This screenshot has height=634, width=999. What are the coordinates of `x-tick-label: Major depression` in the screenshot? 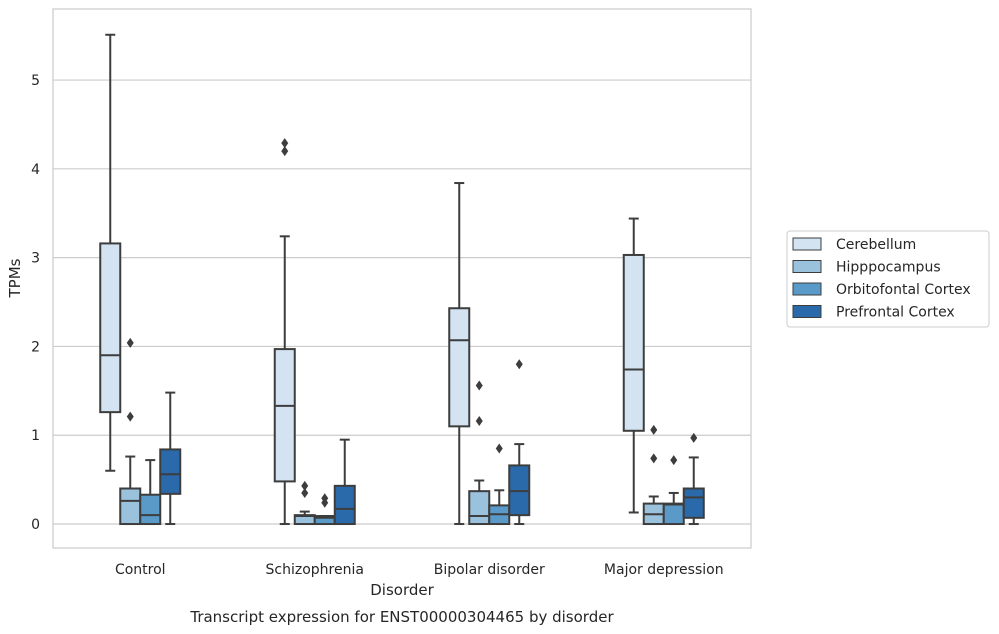 It's located at (664, 570).